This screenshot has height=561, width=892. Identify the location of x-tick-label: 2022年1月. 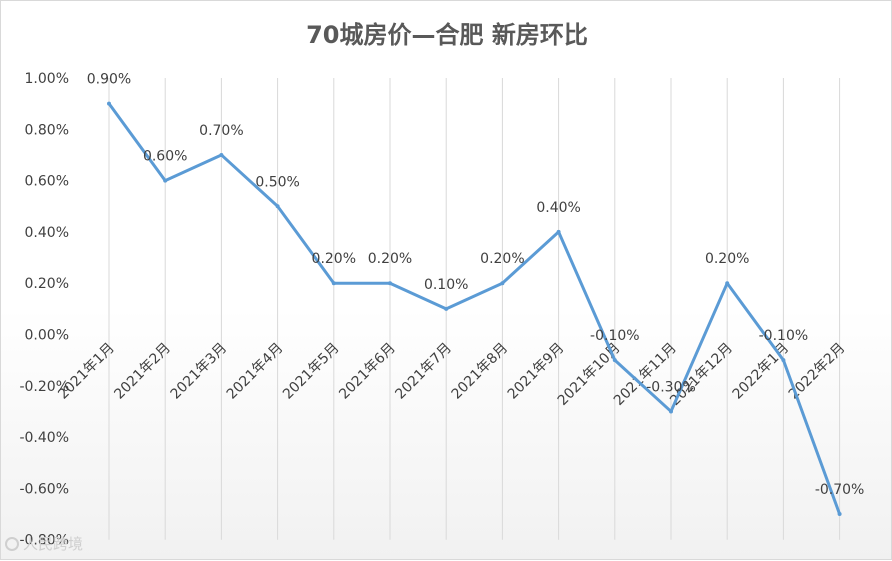
(761, 371).